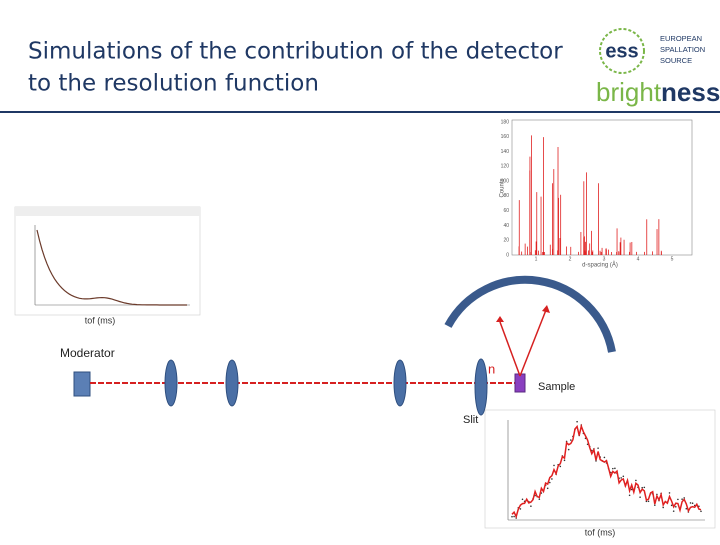 This screenshot has width=720, height=545. I want to click on slit, so click(481, 387).